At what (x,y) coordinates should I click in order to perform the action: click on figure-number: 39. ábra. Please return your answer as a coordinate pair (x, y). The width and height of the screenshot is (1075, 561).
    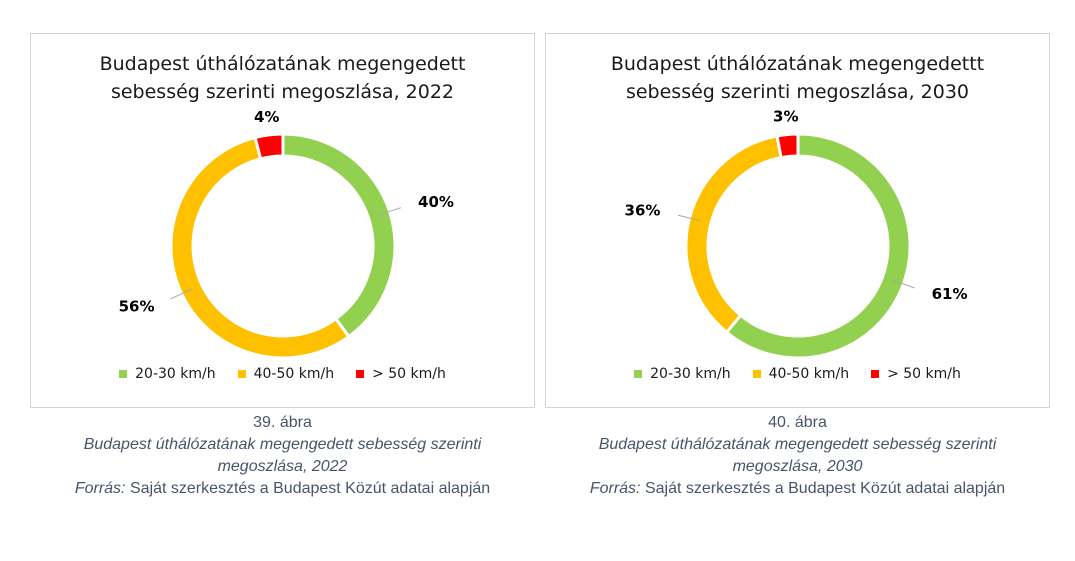
    Looking at the image, I should click on (282, 422).